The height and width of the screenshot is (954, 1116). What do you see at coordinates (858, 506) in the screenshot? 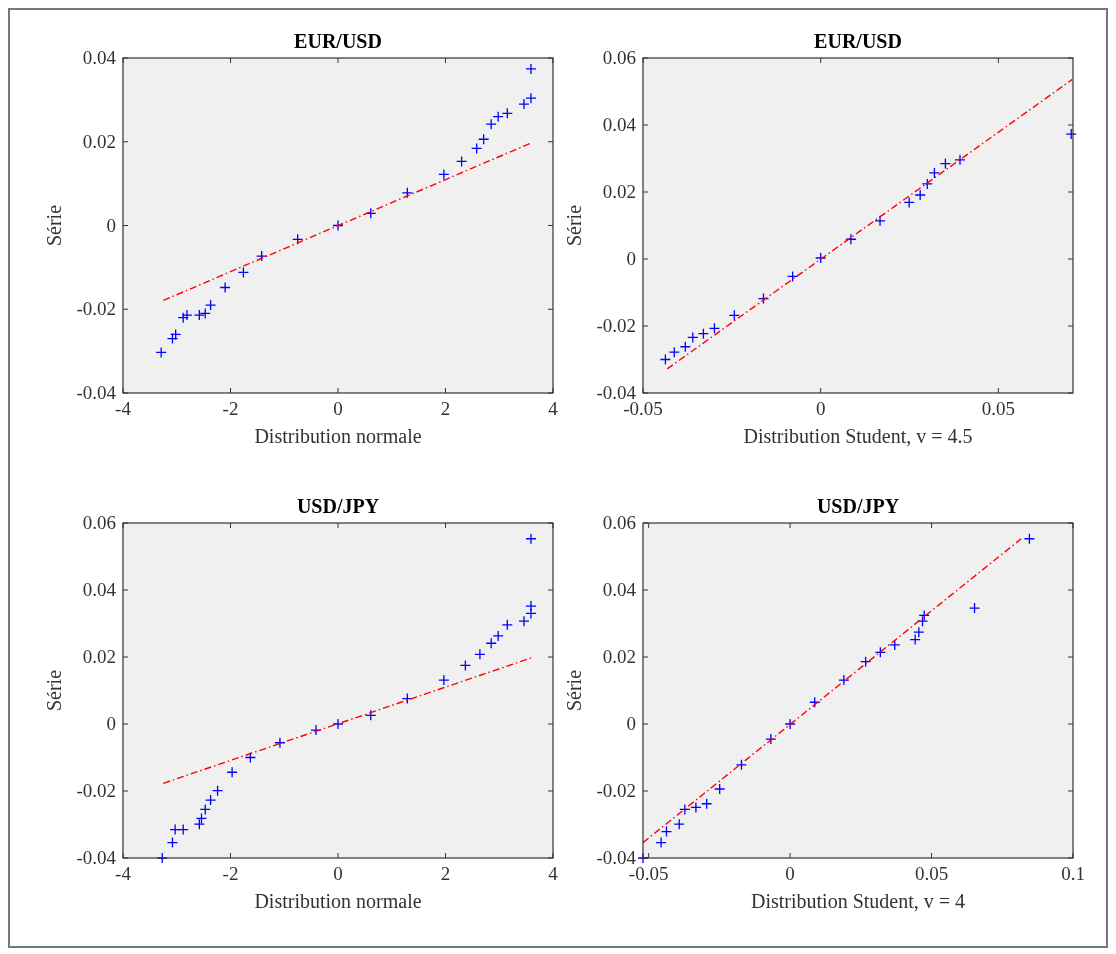
I see `chart-title: USD/JPY` at bounding box center [858, 506].